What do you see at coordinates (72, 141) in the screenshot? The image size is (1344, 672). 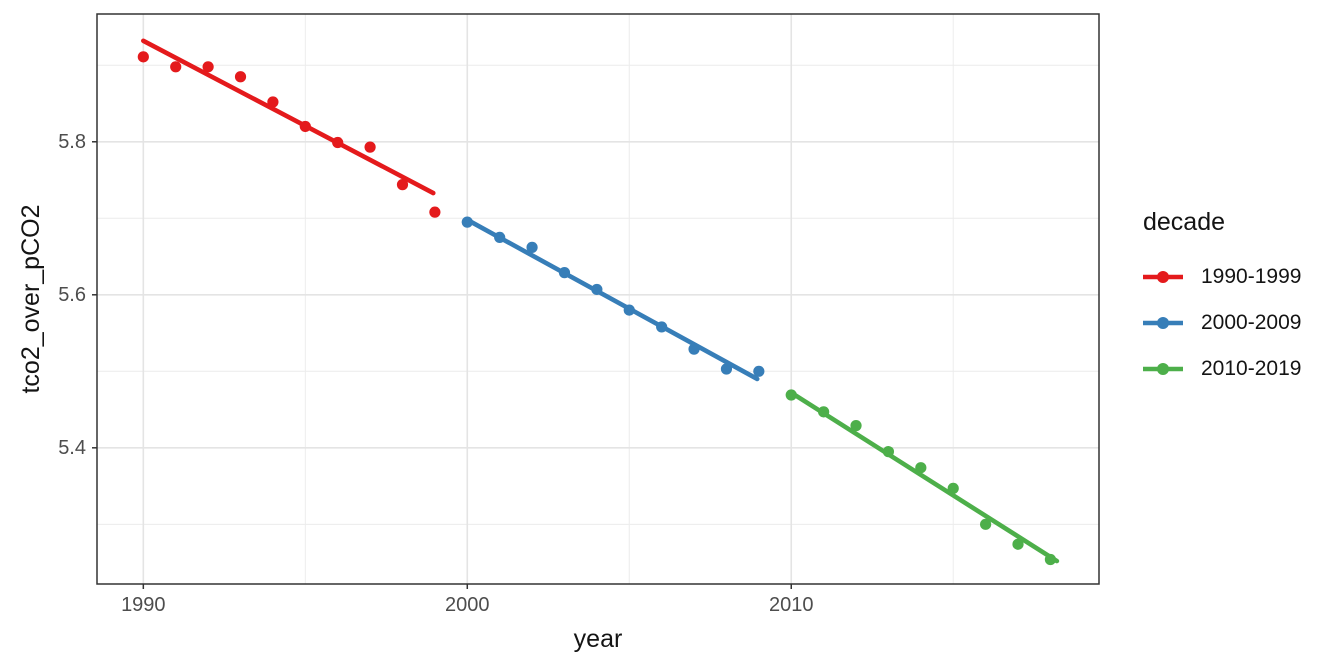 I see `y-tick-label: 5.8` at bounding box center [72, 141].